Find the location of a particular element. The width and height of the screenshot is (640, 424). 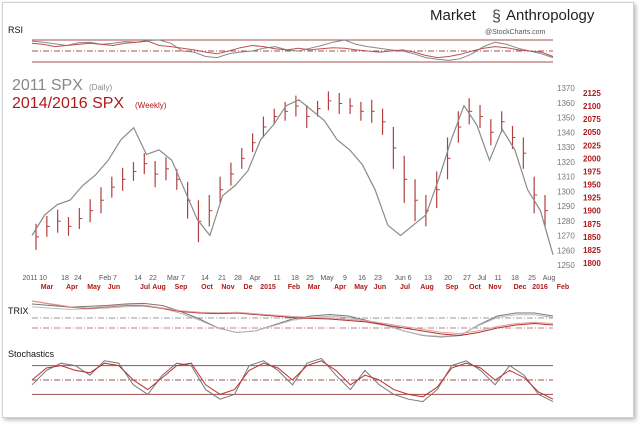

trix-signal-2011 is located at coordinates (292, 321).